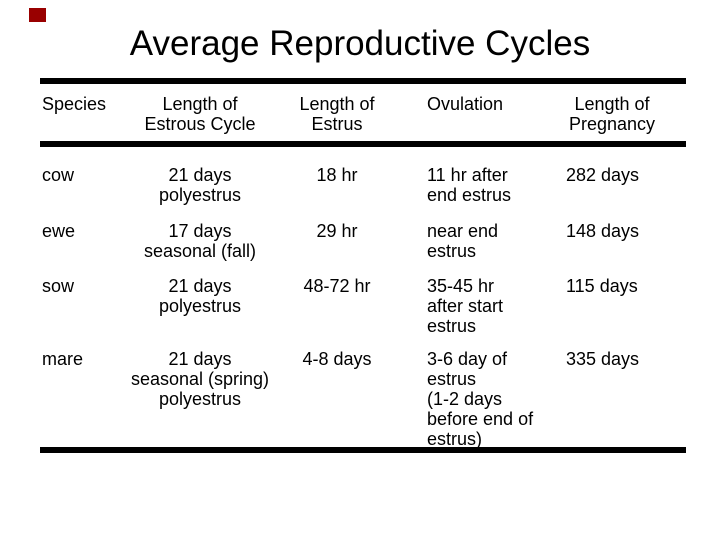 This screenshot has height=540, width=720. I want to click on col-header-estrus: Length of Estrus, so click(337, 114).